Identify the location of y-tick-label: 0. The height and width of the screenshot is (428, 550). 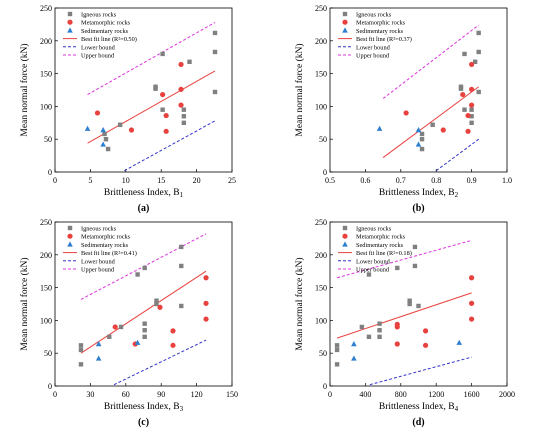
(325, 172).